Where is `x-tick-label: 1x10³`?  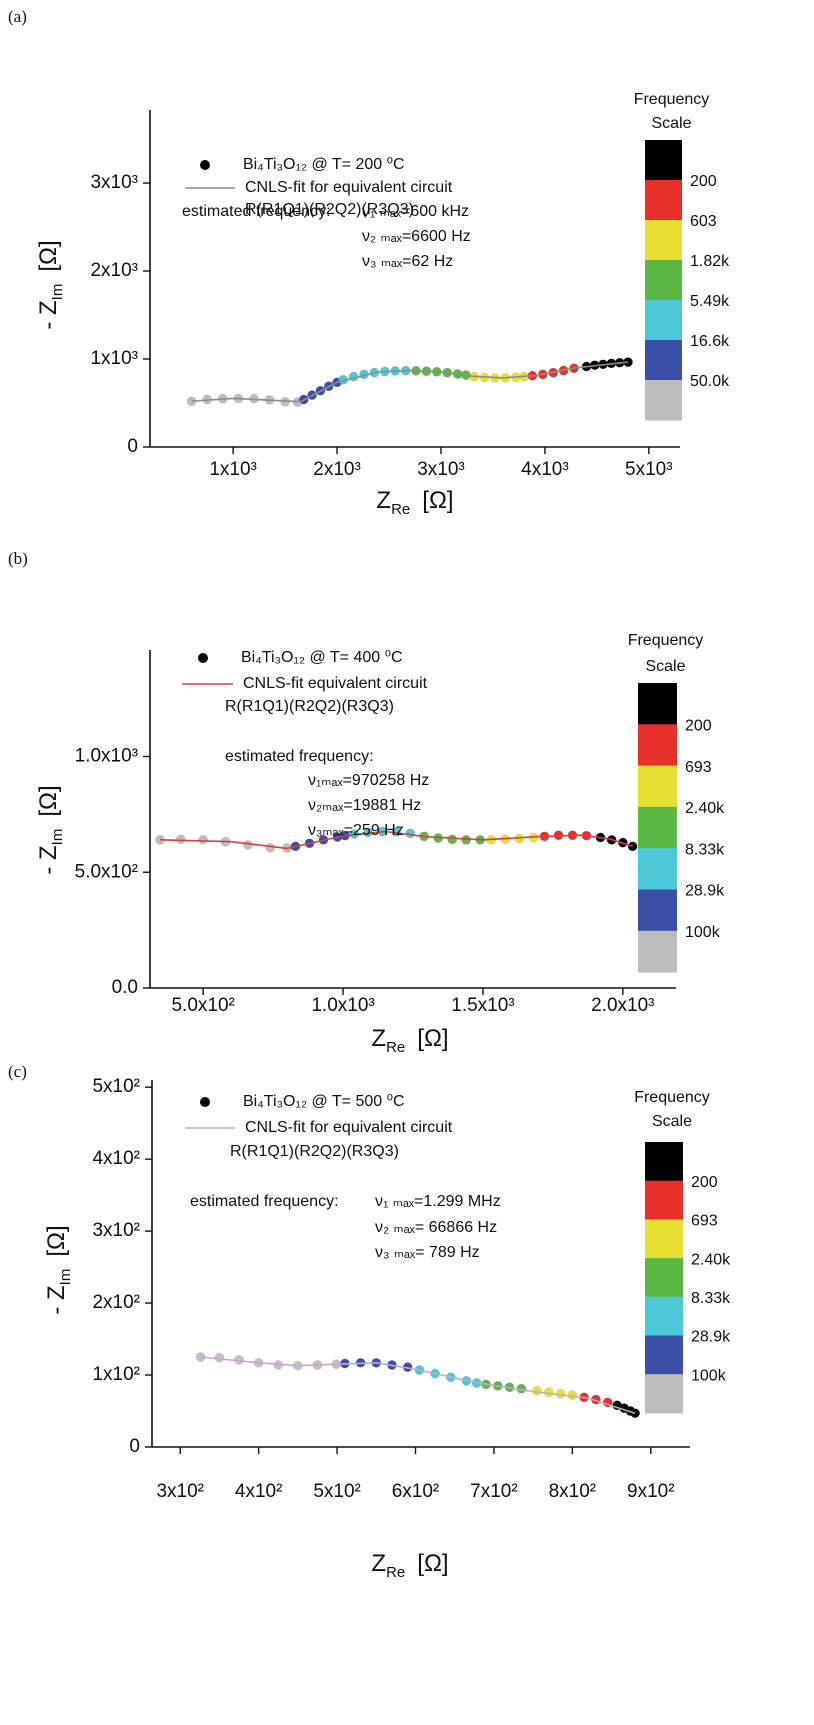
x-tick-label: 1x10³ is located at coordinates (233, 469).